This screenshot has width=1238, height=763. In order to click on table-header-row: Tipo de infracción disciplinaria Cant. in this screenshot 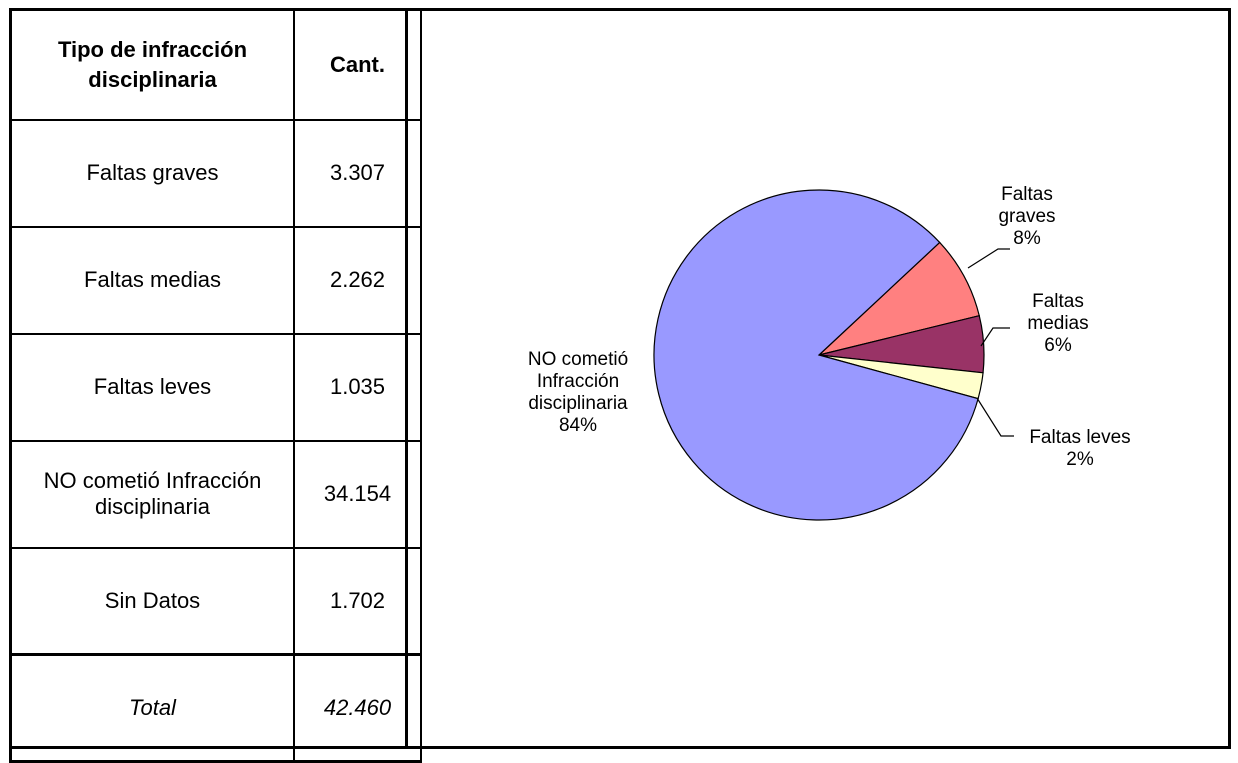, I will do `click(215, 64)`.